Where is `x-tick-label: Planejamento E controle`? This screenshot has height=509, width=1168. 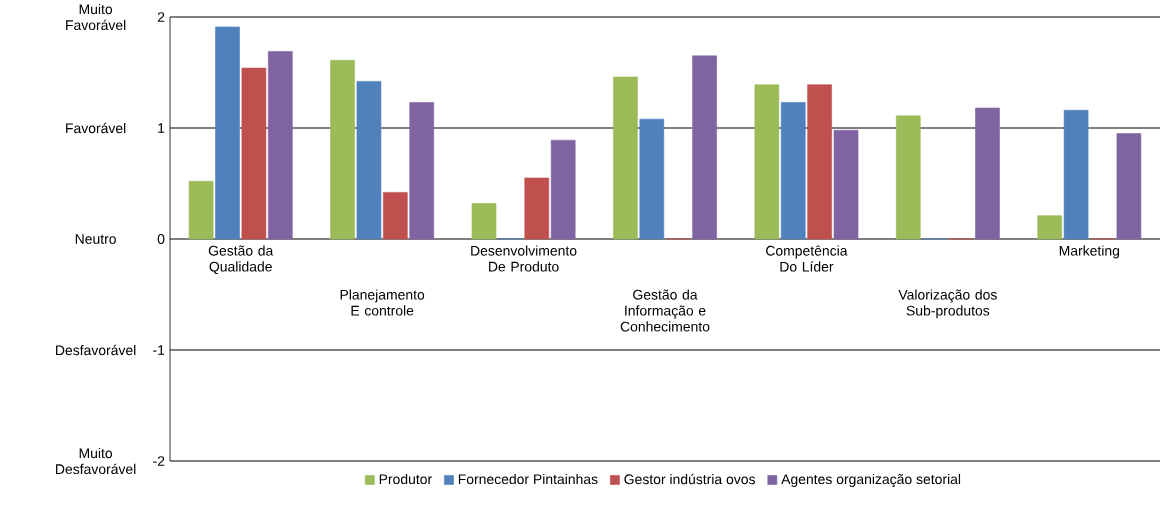 x-tick-label: Planejamento E controle is located at coordinates (382, 302).